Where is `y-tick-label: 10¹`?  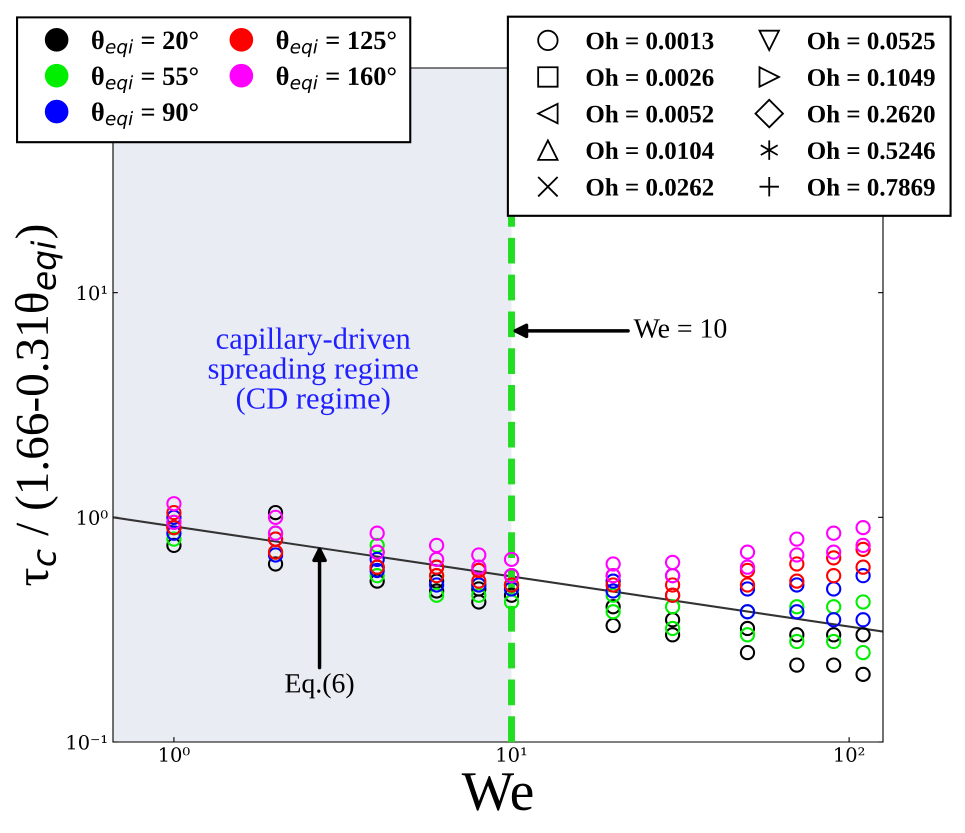
y-tick-label: 10¹ is located at coordinates (92, 293).